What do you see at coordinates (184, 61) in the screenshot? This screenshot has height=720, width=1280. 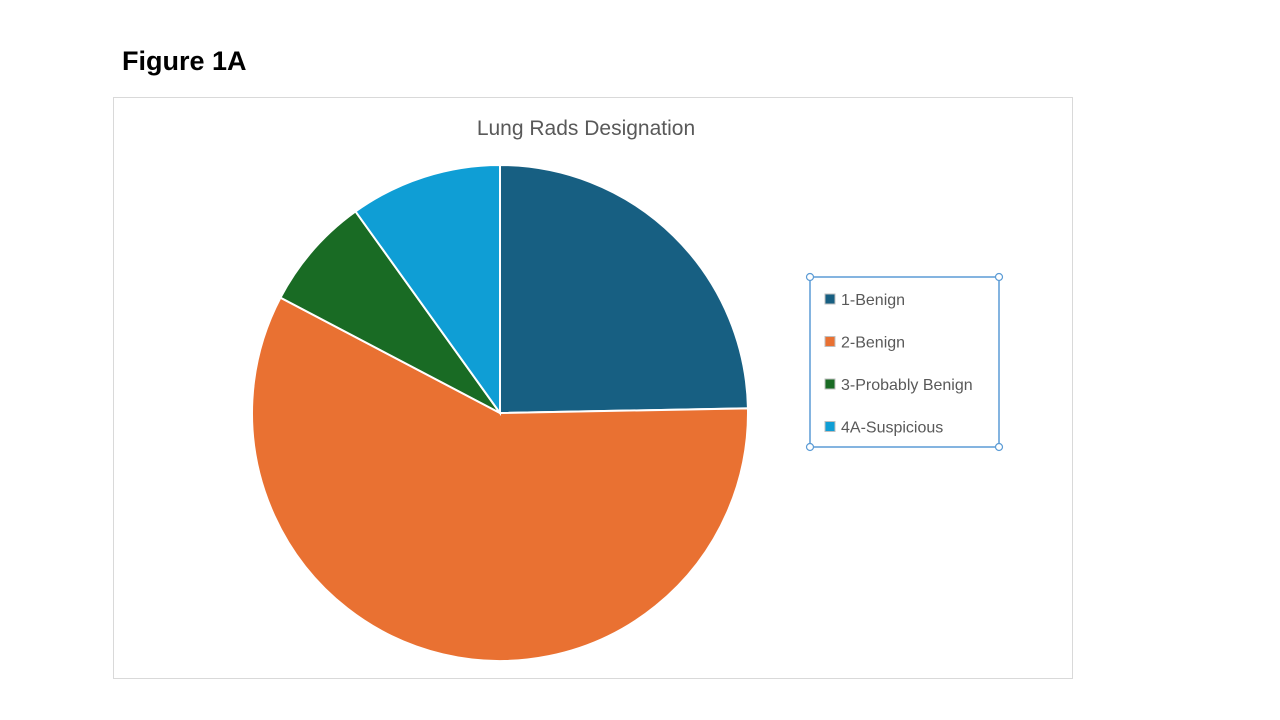 I see `figure-label: Figure 1A` at bounding box center [184, 61].